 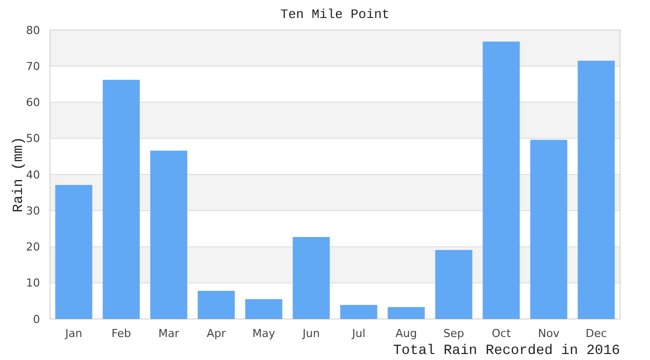 I want to click on y-tick-label: 30, so click(x=33, y=211).